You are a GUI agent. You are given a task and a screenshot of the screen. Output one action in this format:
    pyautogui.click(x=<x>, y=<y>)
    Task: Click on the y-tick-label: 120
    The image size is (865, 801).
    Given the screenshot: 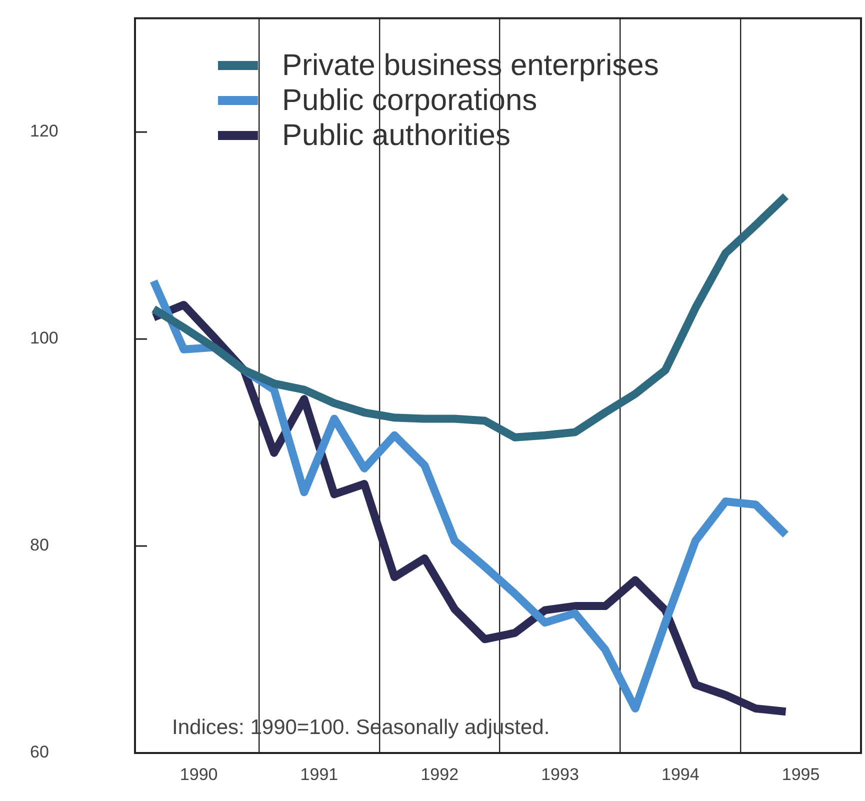 What is the action you would take?
    pyautogui.click(x=44, y=131)
    